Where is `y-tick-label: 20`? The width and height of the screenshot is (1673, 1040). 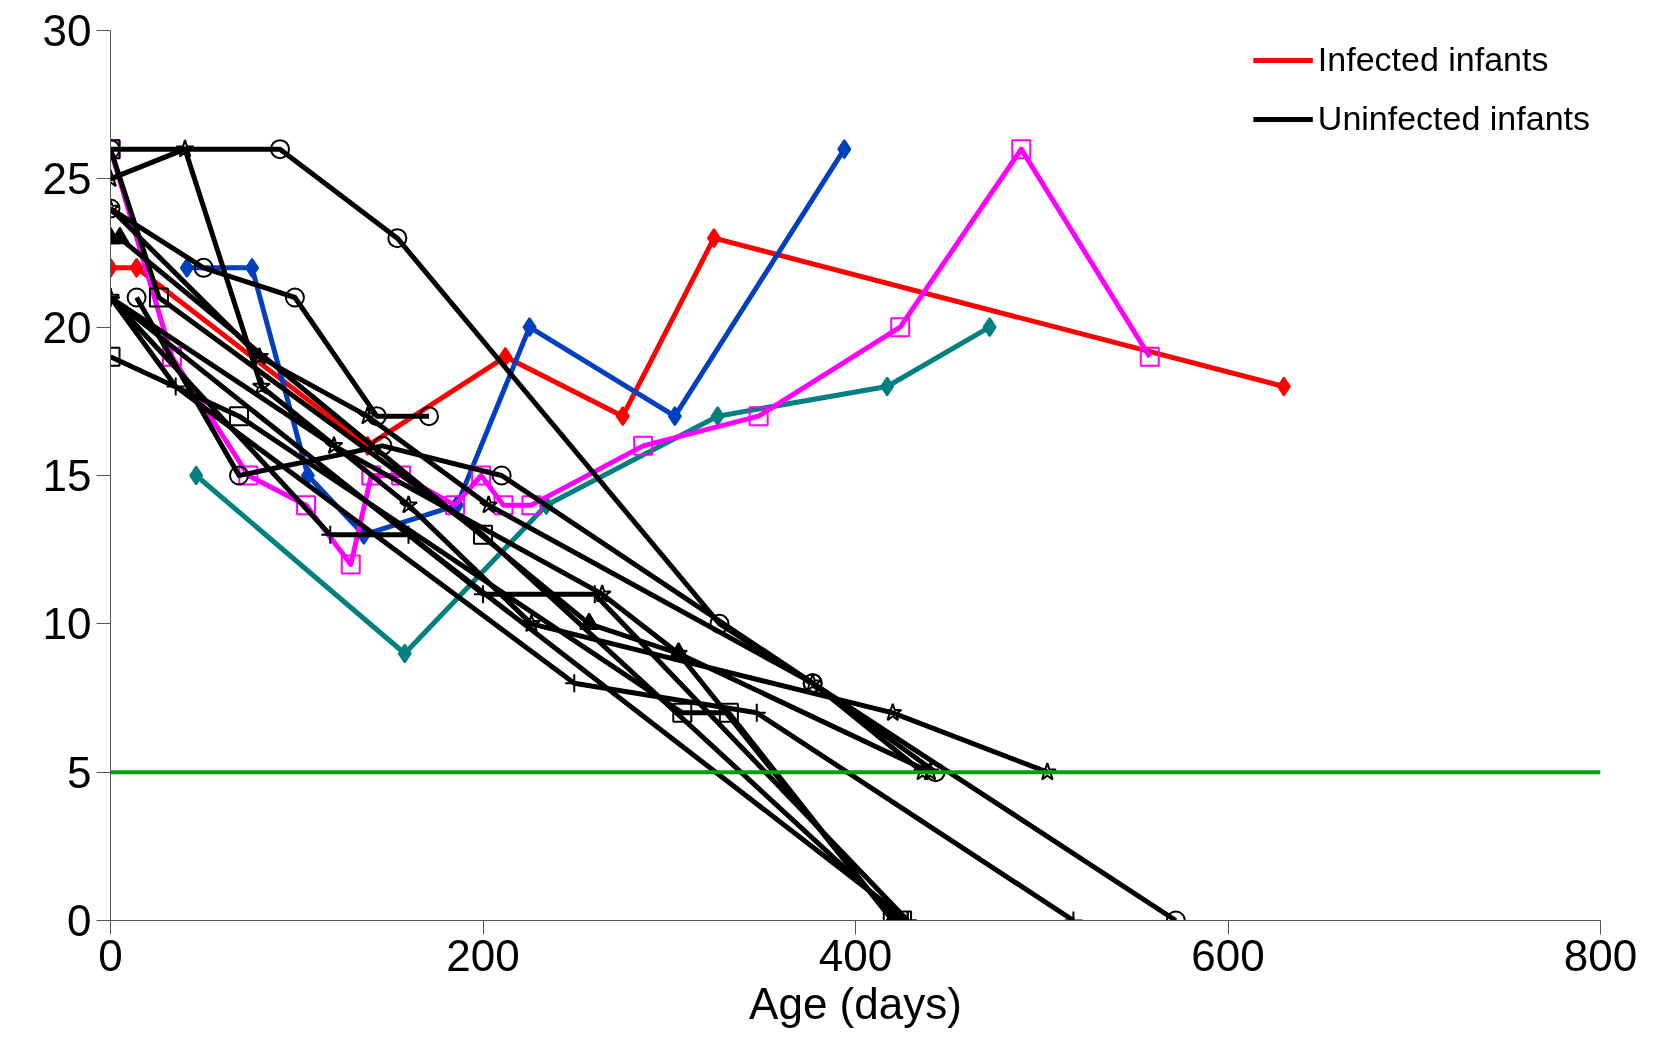 y-tick-label: 20 is located at coordinates (67, 327).